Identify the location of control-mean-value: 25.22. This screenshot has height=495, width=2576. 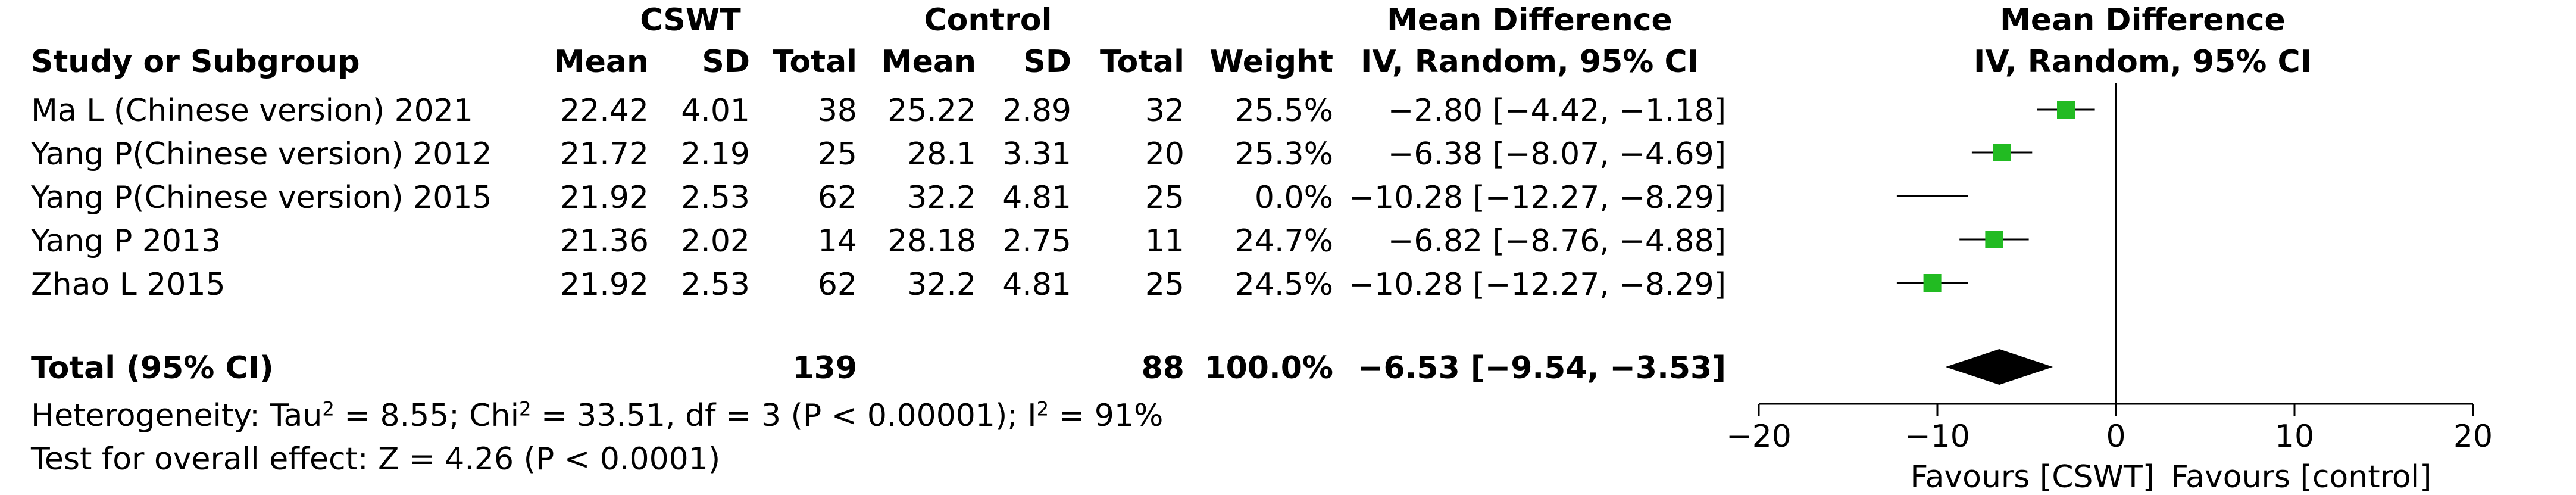
(931, 111).